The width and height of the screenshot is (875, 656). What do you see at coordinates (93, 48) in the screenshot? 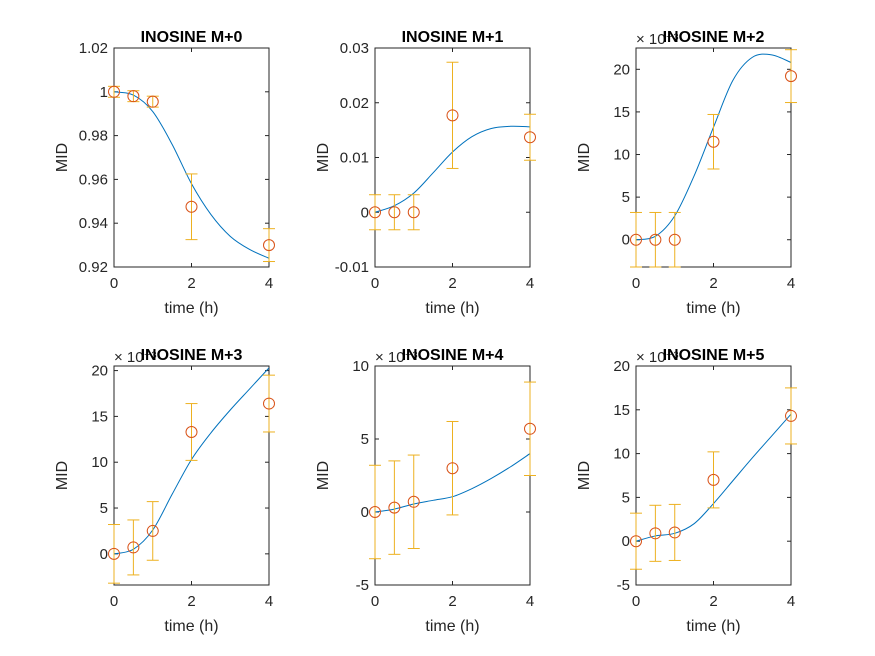
I see `y-tick-label: 1.02` at bounding box center [93, 48].